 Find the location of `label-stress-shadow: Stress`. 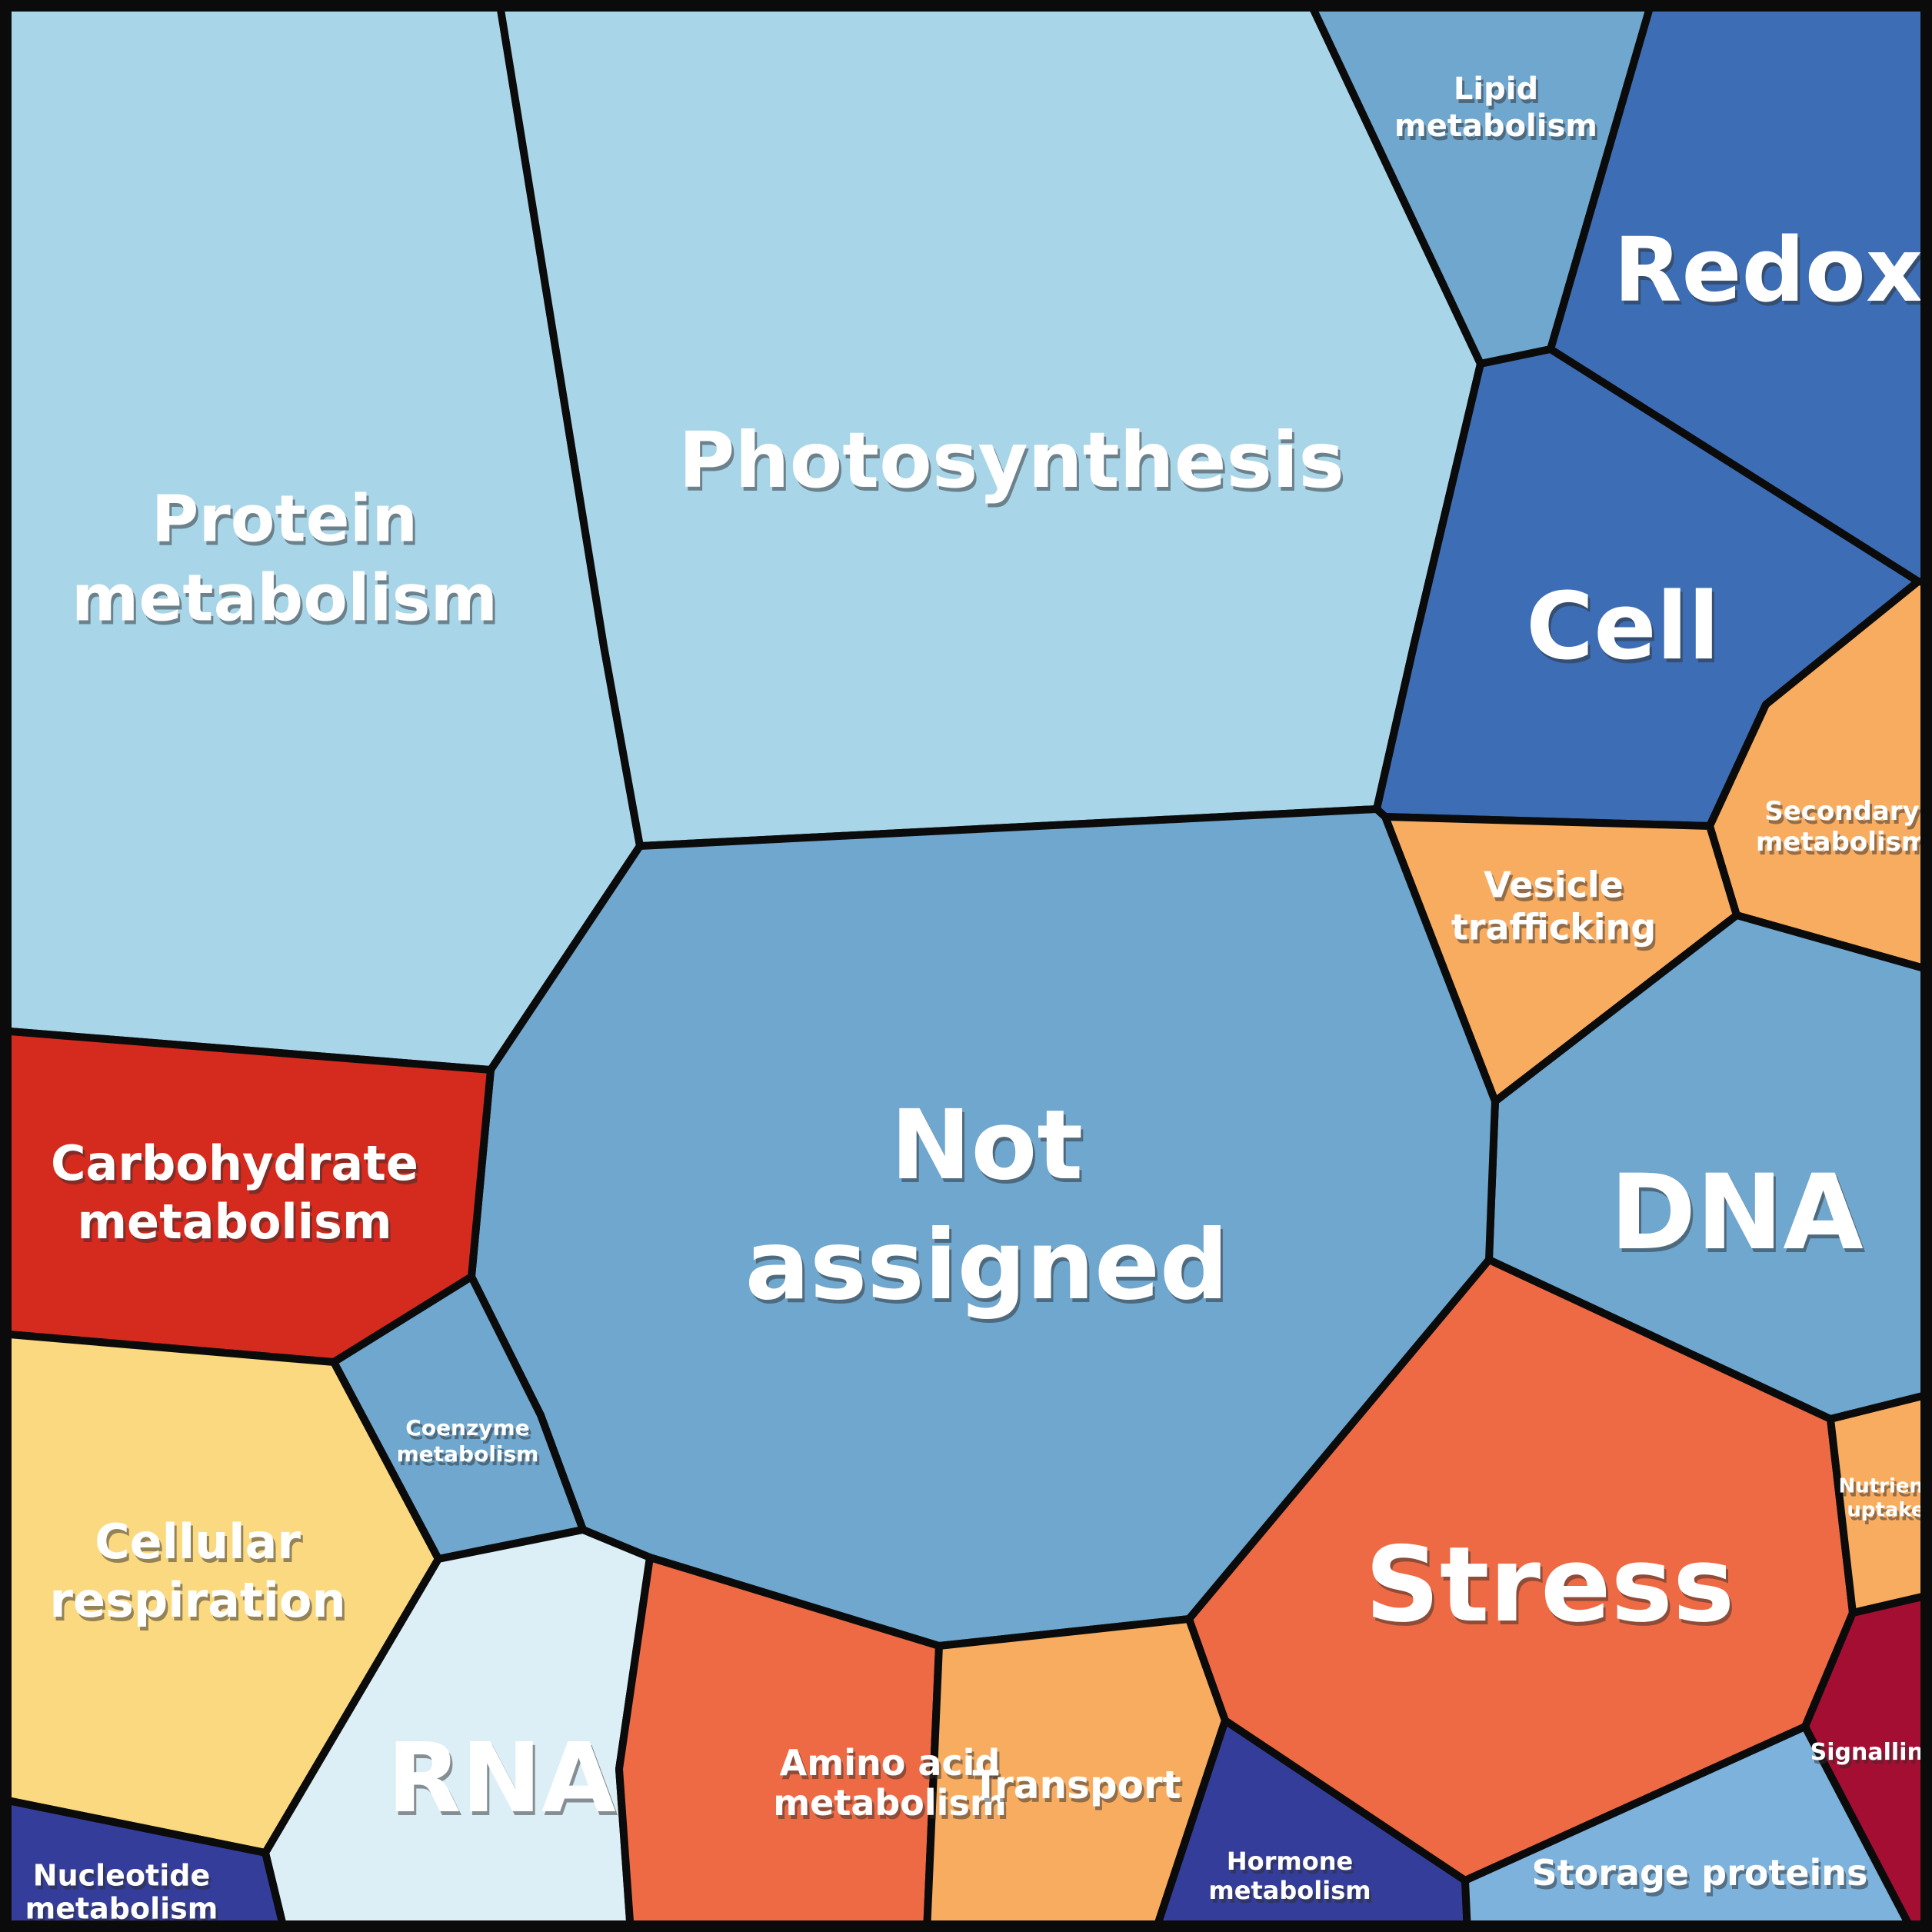

label-stress-shadow: Stress is located at coordinates (1552, 1588).